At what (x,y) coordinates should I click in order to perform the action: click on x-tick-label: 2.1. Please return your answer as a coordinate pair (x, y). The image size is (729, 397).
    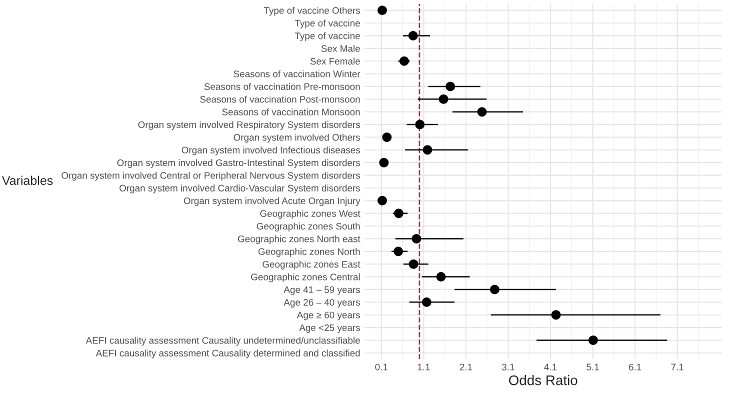
    Looking at the image, I should click on (466, 367).